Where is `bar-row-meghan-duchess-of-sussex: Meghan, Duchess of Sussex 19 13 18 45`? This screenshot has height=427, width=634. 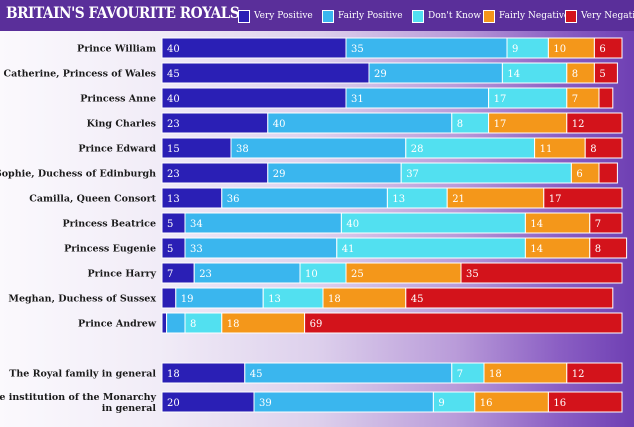
bar-row-meghan-duchess-of-sussex: Meghan, Duchess of Sussex 19 13 18 45 is located at coordinates (311, 298).